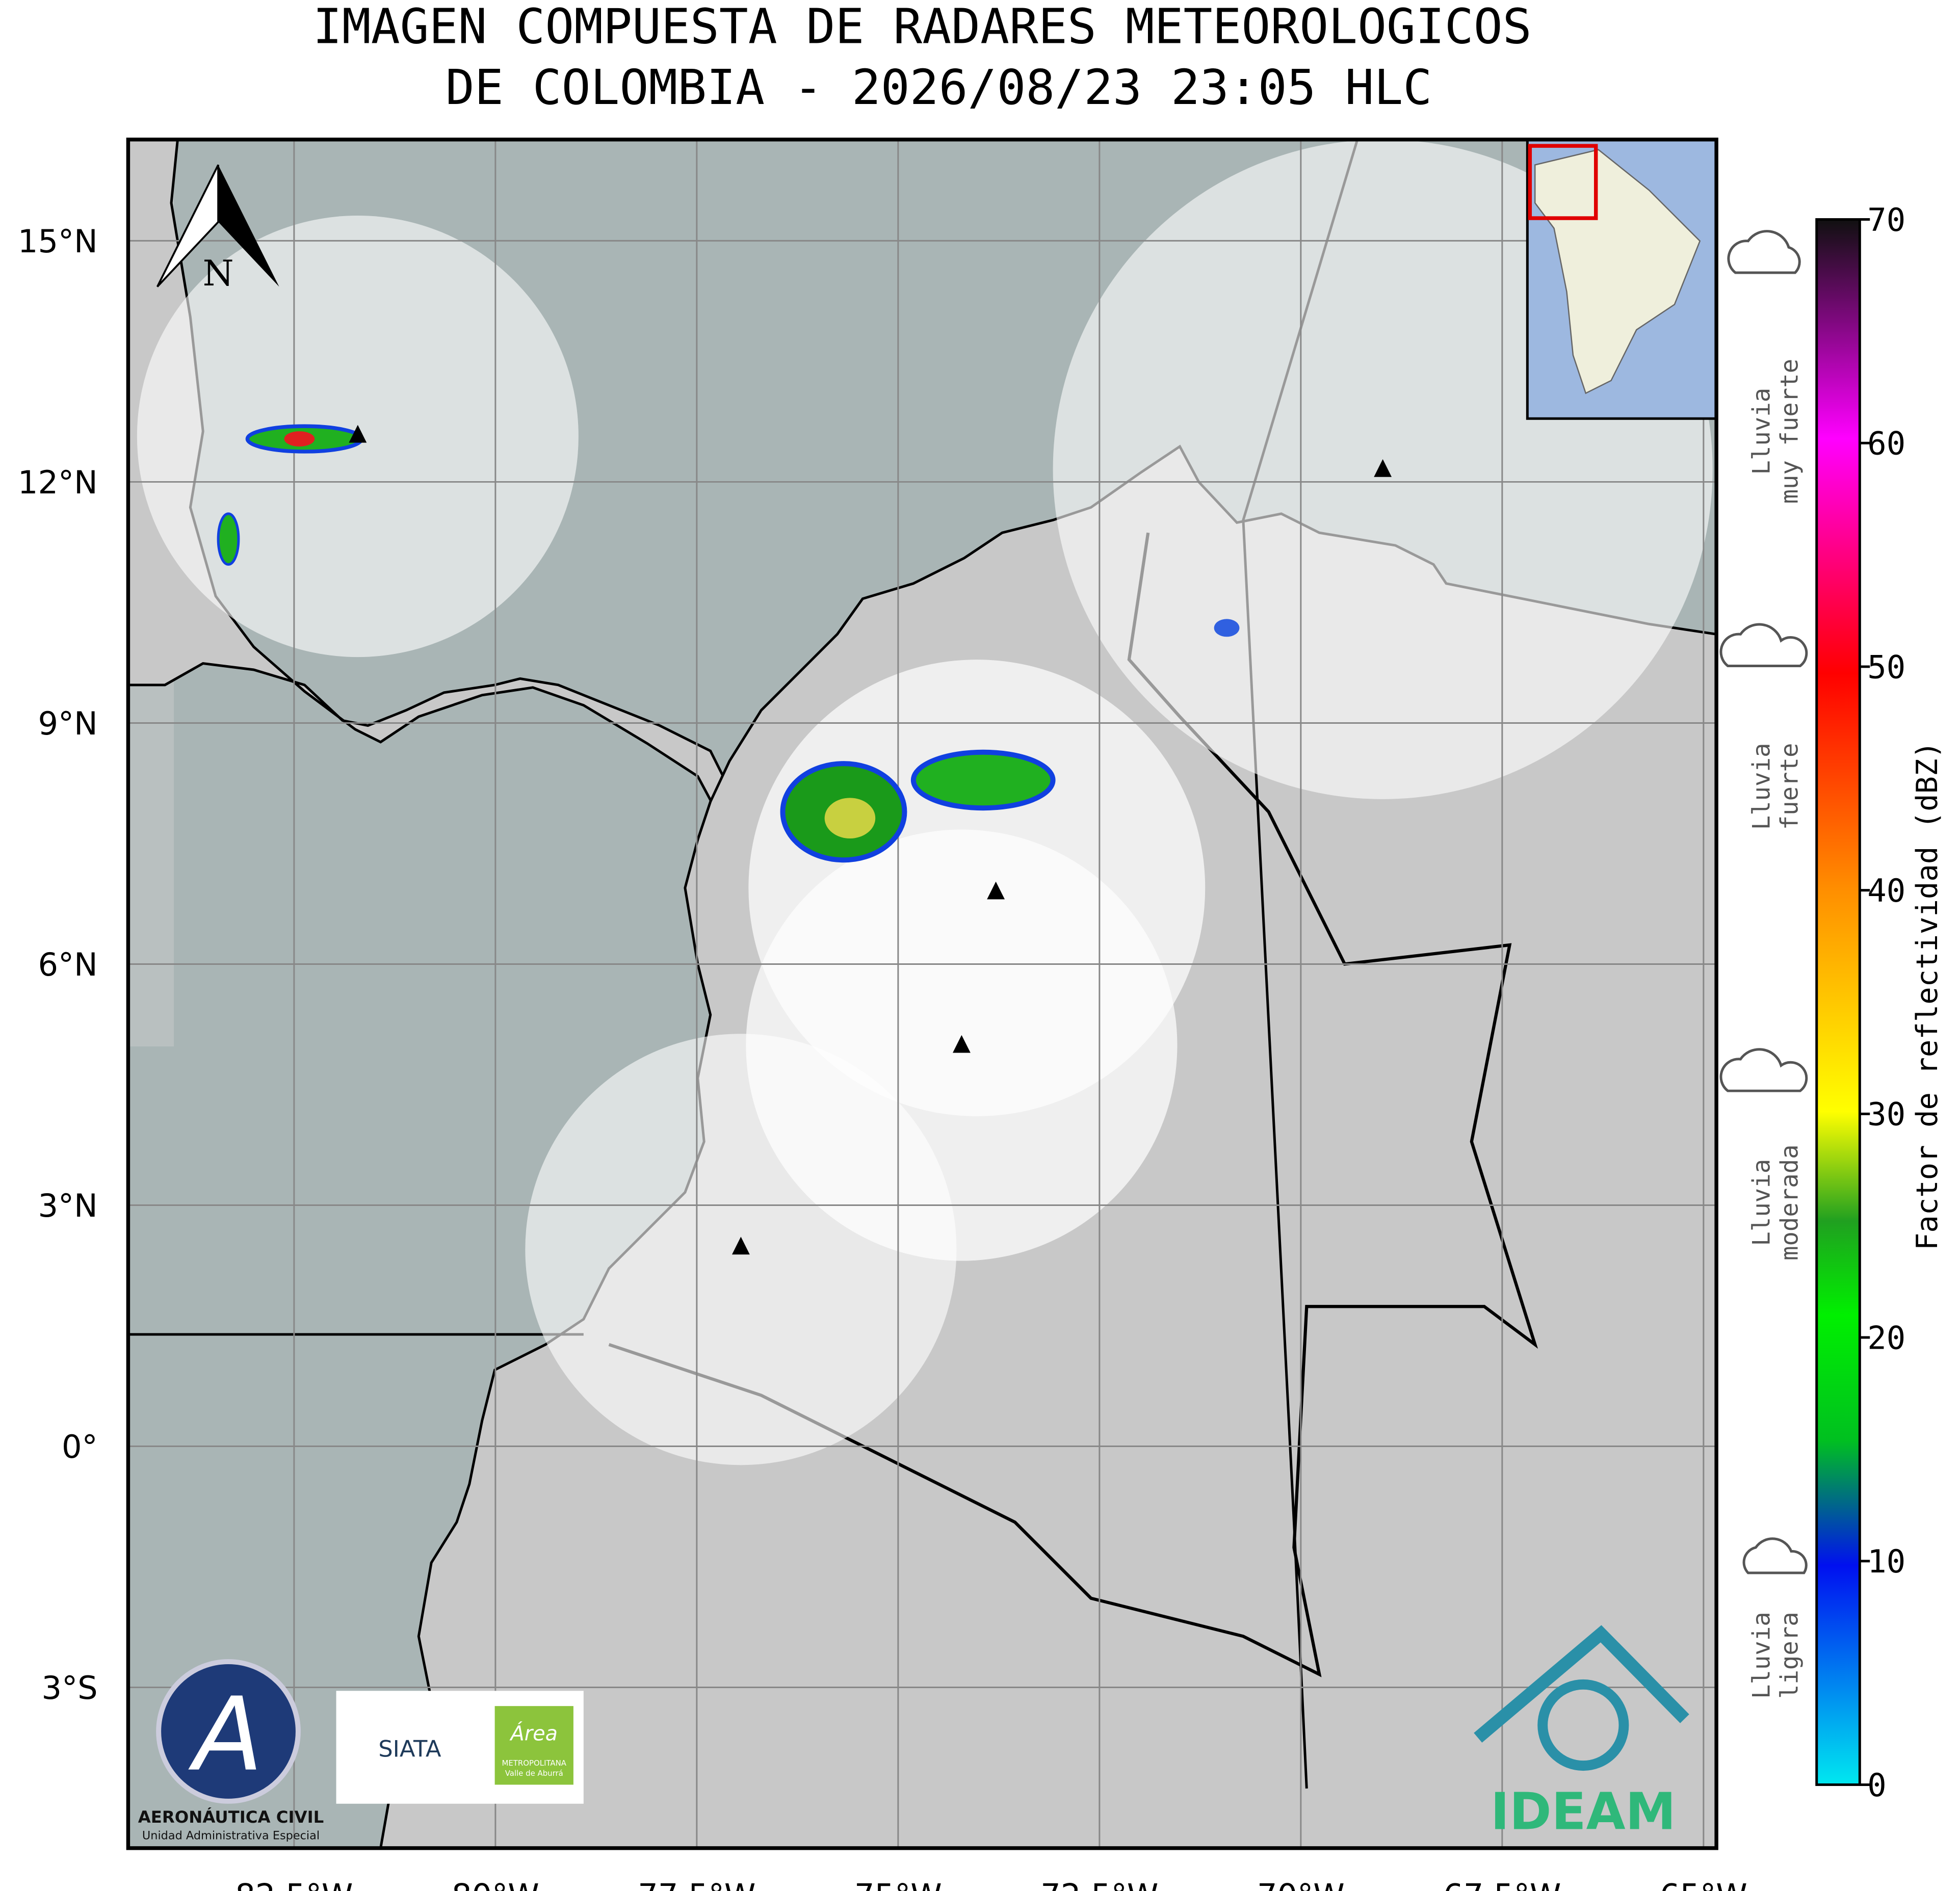 This screenshot has height=1891, width=1960. What do you see at coordinates (898, 1884) in the screenshot?
I see `x-tick-label: 75°W` at bounding box center [898, 1884].